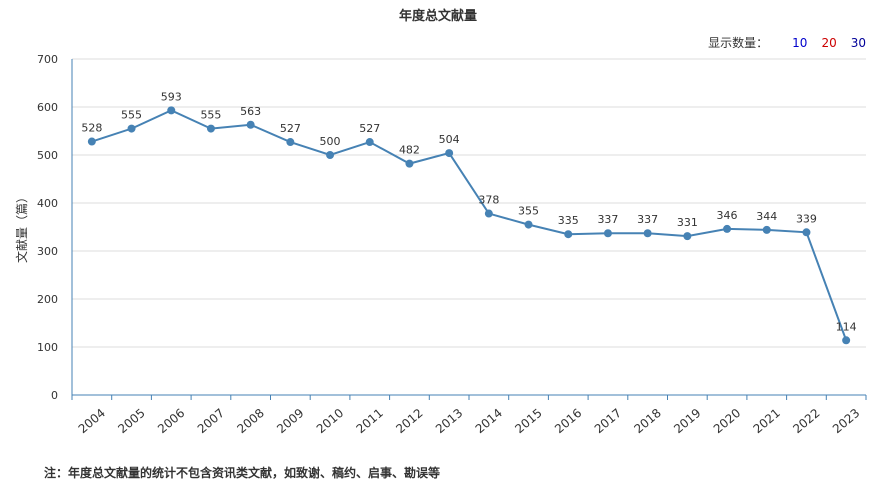 This screenshot has width=876, height=499. Describe the element at coordinates (92, 421) in the screenshot. I see `x-tick-label: 2004` at that location.